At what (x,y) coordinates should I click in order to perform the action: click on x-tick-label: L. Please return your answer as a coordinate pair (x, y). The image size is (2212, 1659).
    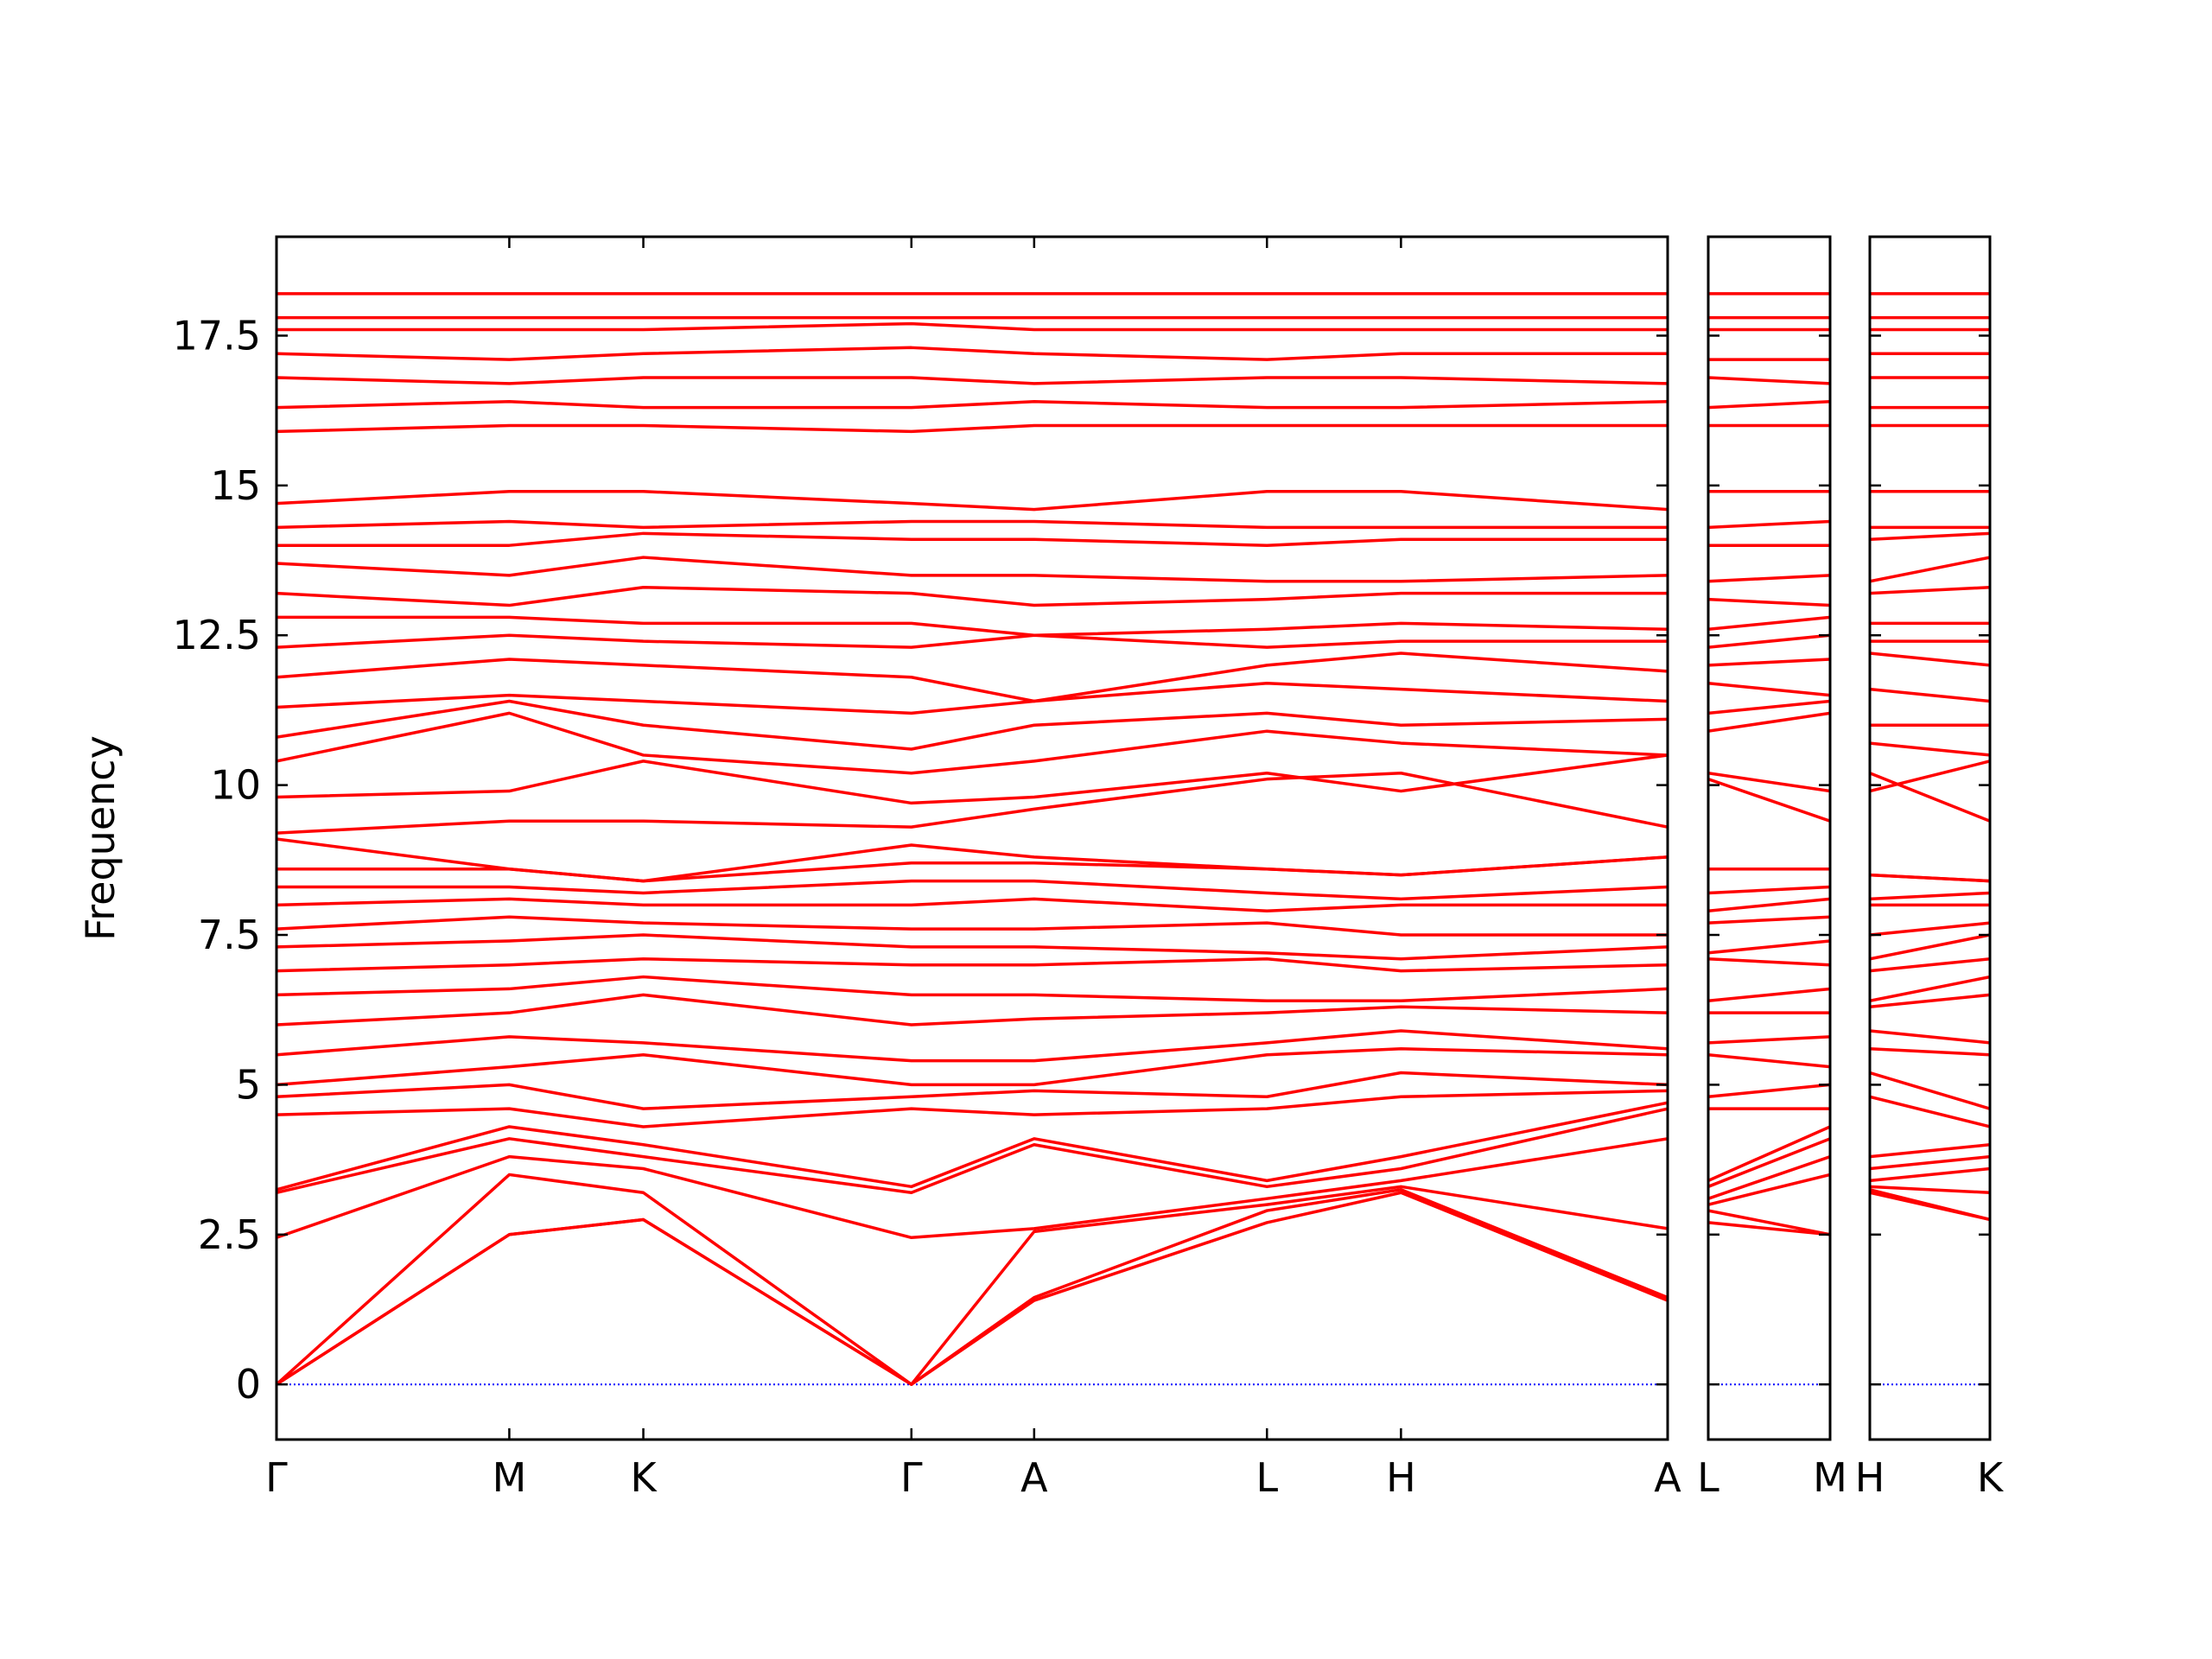
    Looking at the image, I should click on (1266, 1477).